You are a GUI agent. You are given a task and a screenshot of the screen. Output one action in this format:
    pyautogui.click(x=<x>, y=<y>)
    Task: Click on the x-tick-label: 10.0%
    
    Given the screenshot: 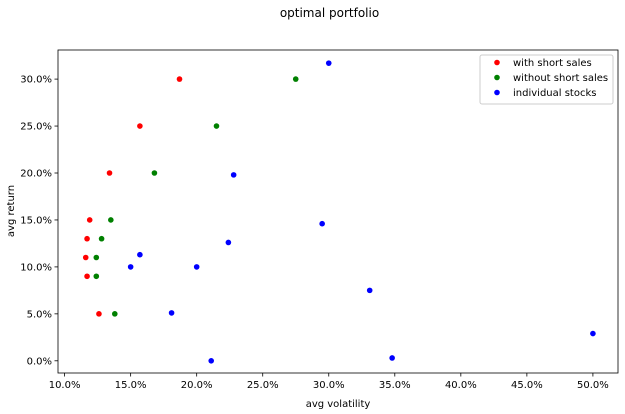 What is the action you would take?
    pyautogui.click(x=65, y=385)
    